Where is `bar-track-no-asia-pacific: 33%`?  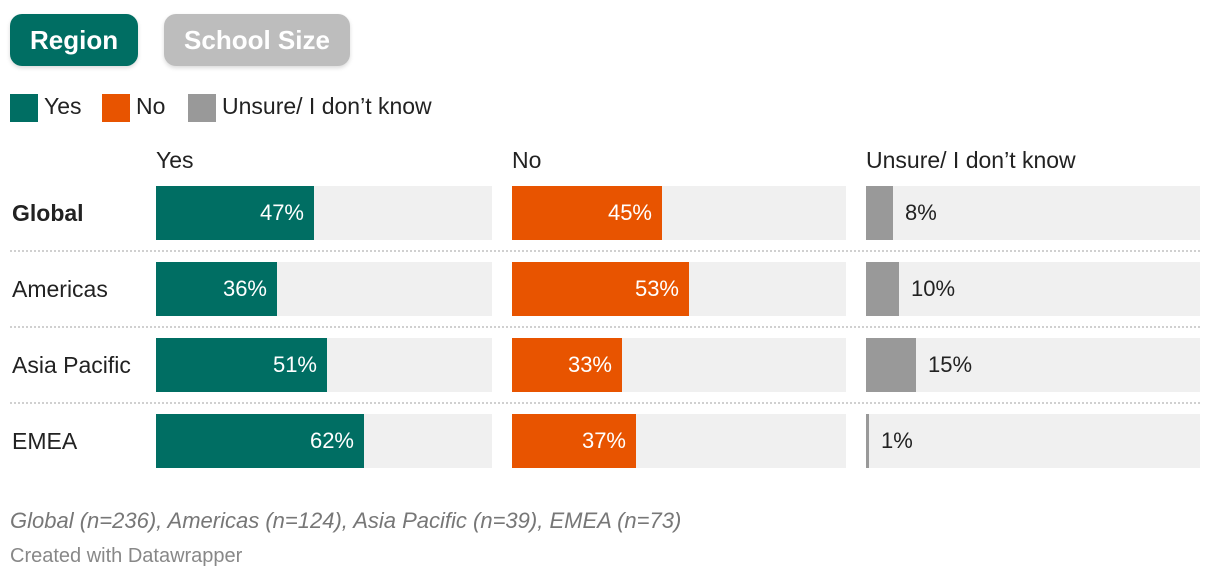
bar-track-no-asia-pacific: 33% is located at coordinates (679, 365).